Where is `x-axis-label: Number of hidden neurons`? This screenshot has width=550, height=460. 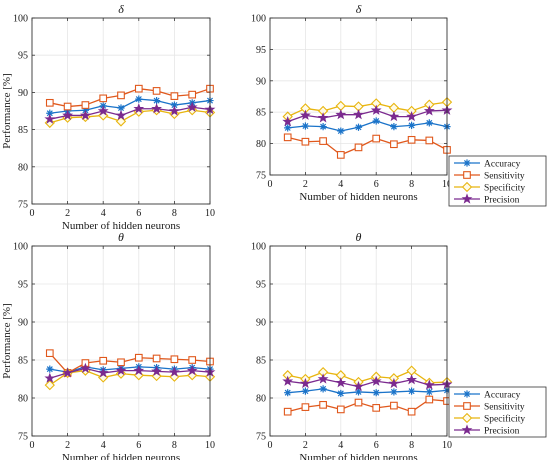 x-axis-label: Number of hidden neurons is located at coordinates (358, 456).